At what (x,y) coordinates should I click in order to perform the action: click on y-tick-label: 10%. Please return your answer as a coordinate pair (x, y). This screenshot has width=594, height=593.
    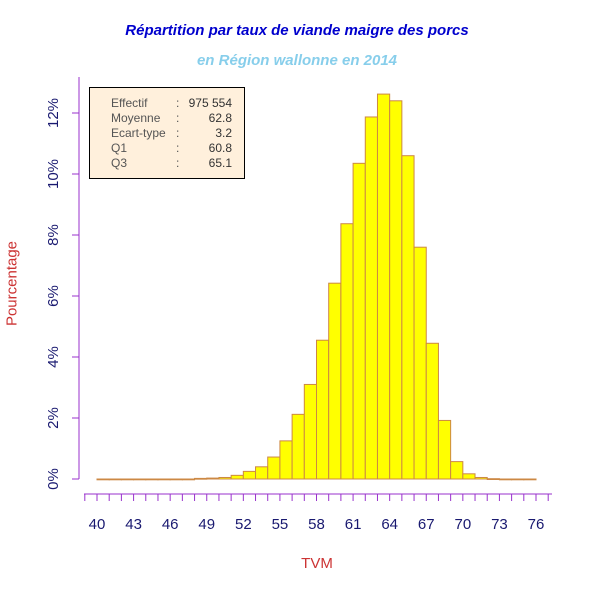
    Looking at the image, I should click on (53, 174).